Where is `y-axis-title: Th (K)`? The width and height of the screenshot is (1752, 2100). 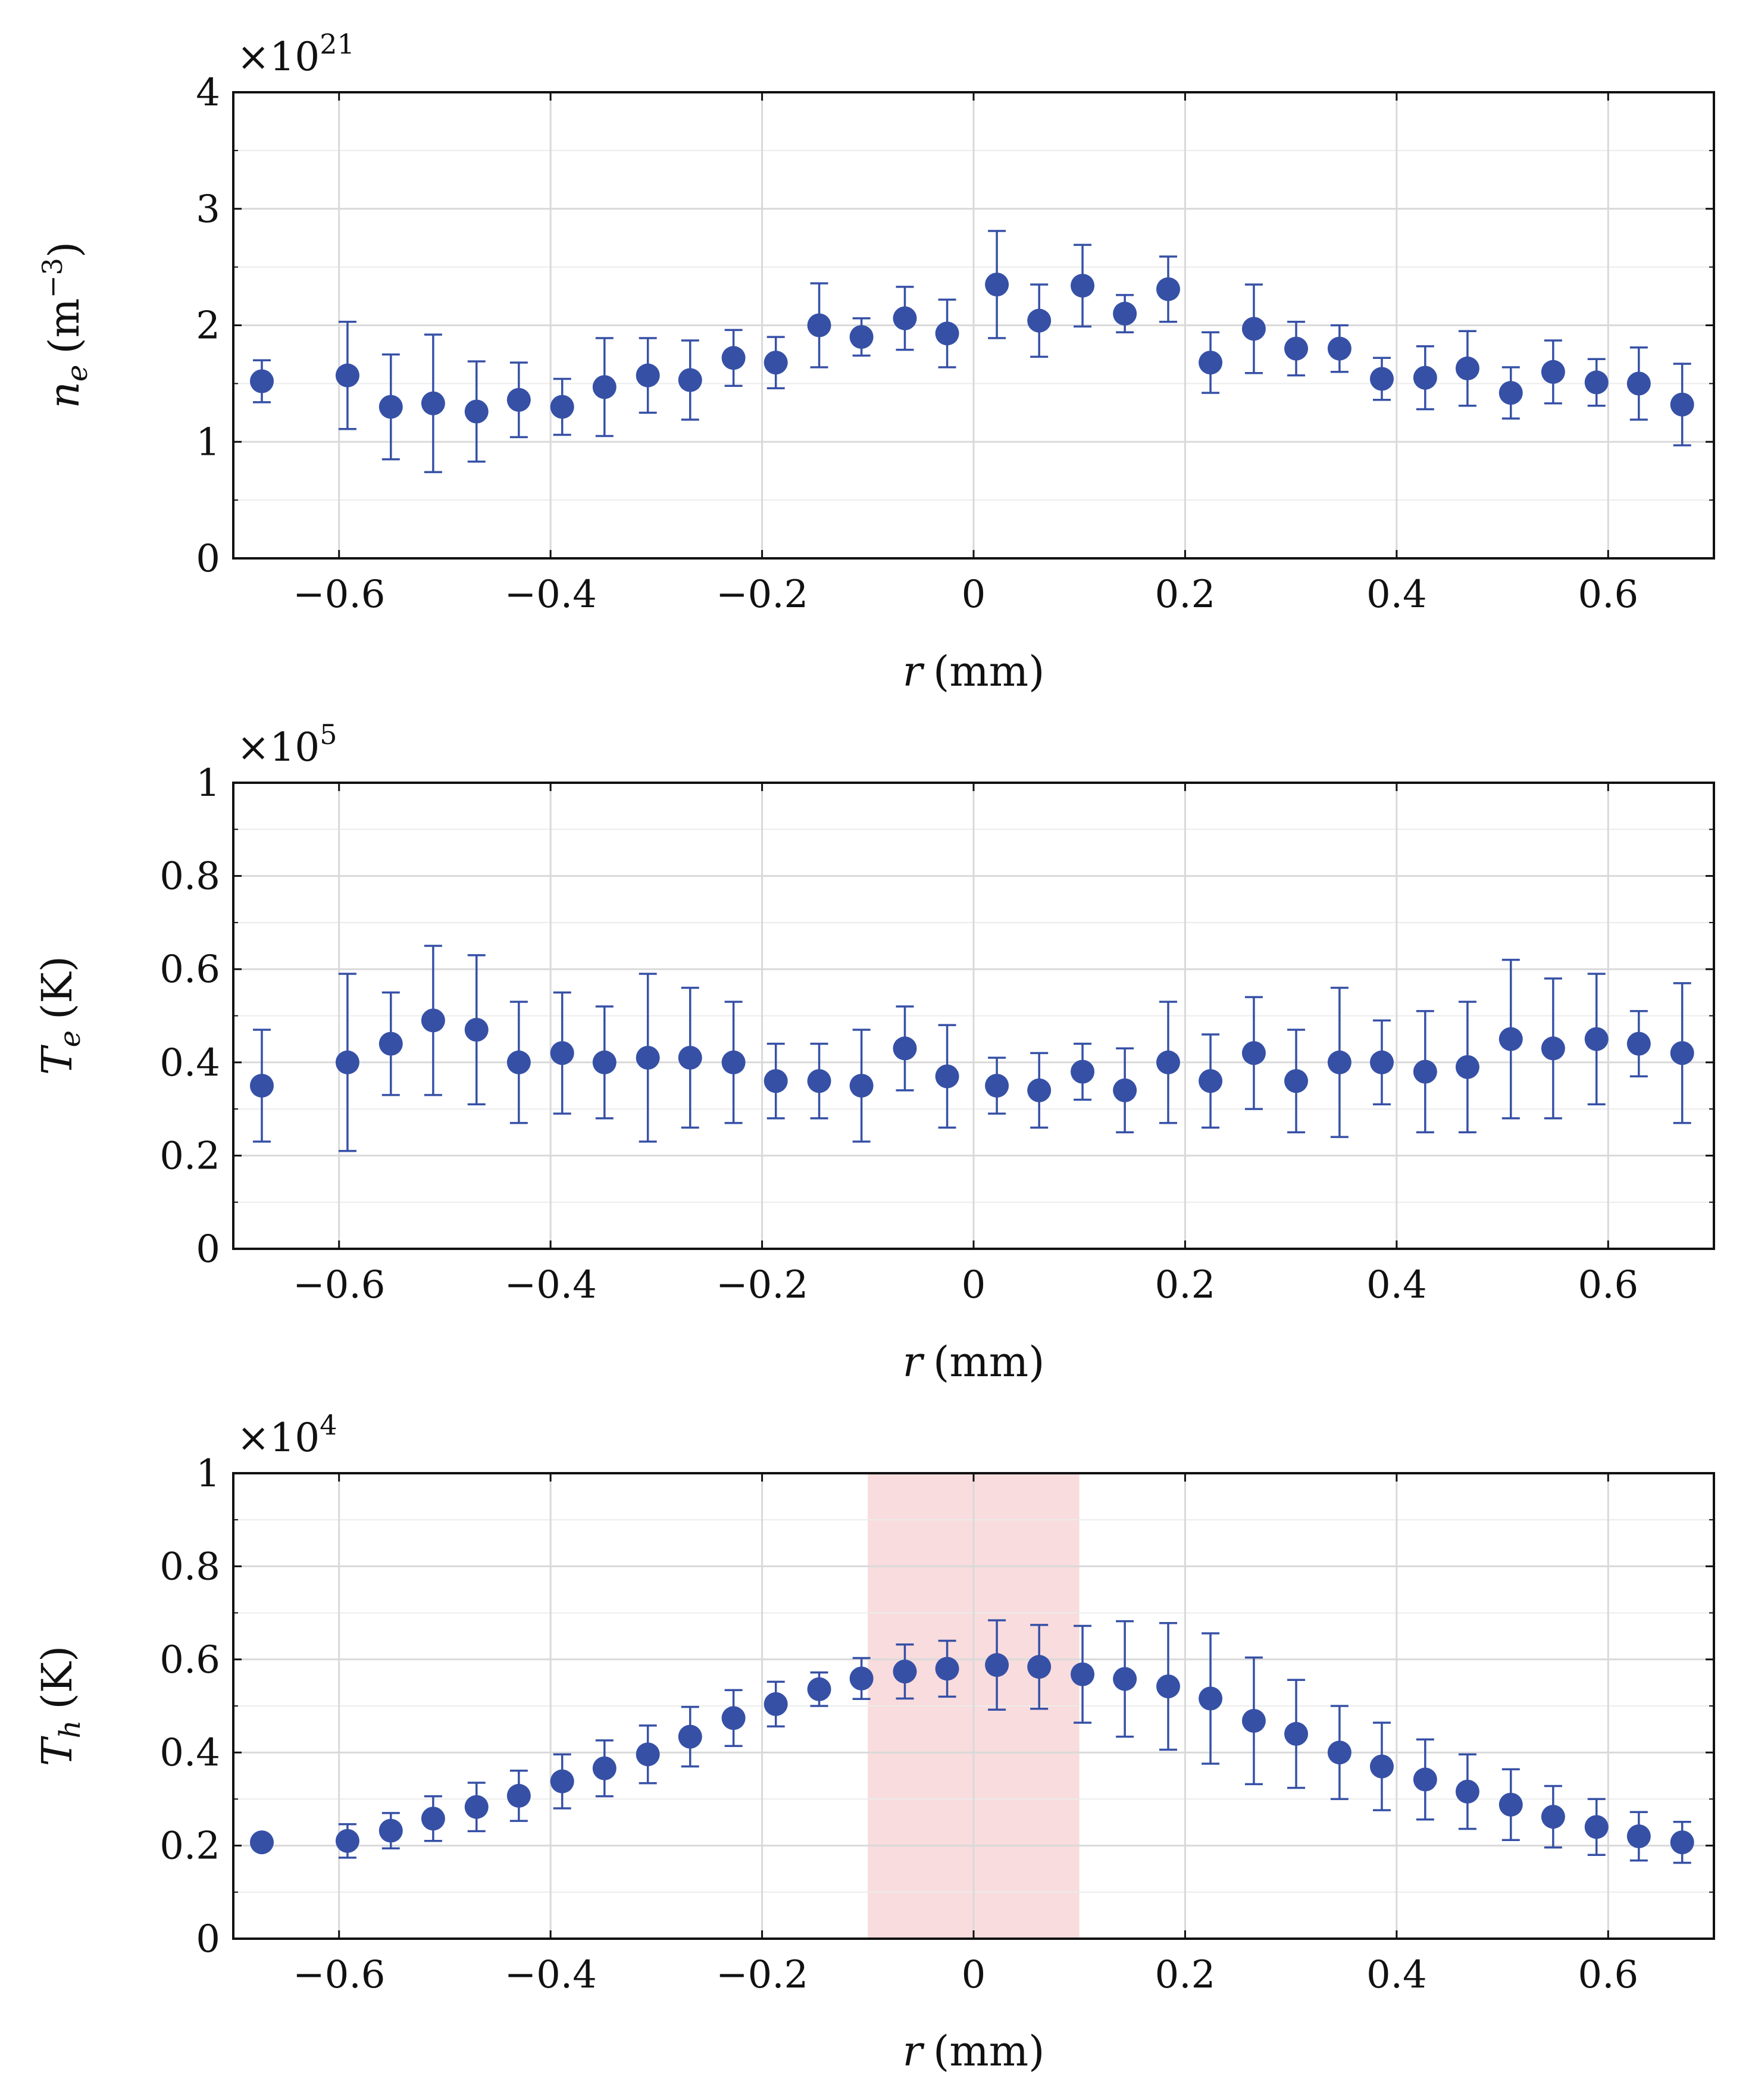
y-axis-title: Th (K) is located at coordinates (60, 1706).